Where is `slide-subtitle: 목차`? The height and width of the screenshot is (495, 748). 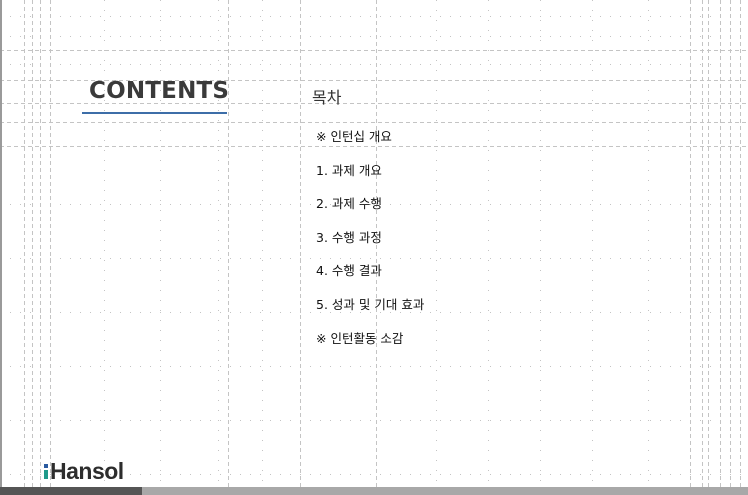
slide-subtitle: 목차 is located at coordinates (327, 97).